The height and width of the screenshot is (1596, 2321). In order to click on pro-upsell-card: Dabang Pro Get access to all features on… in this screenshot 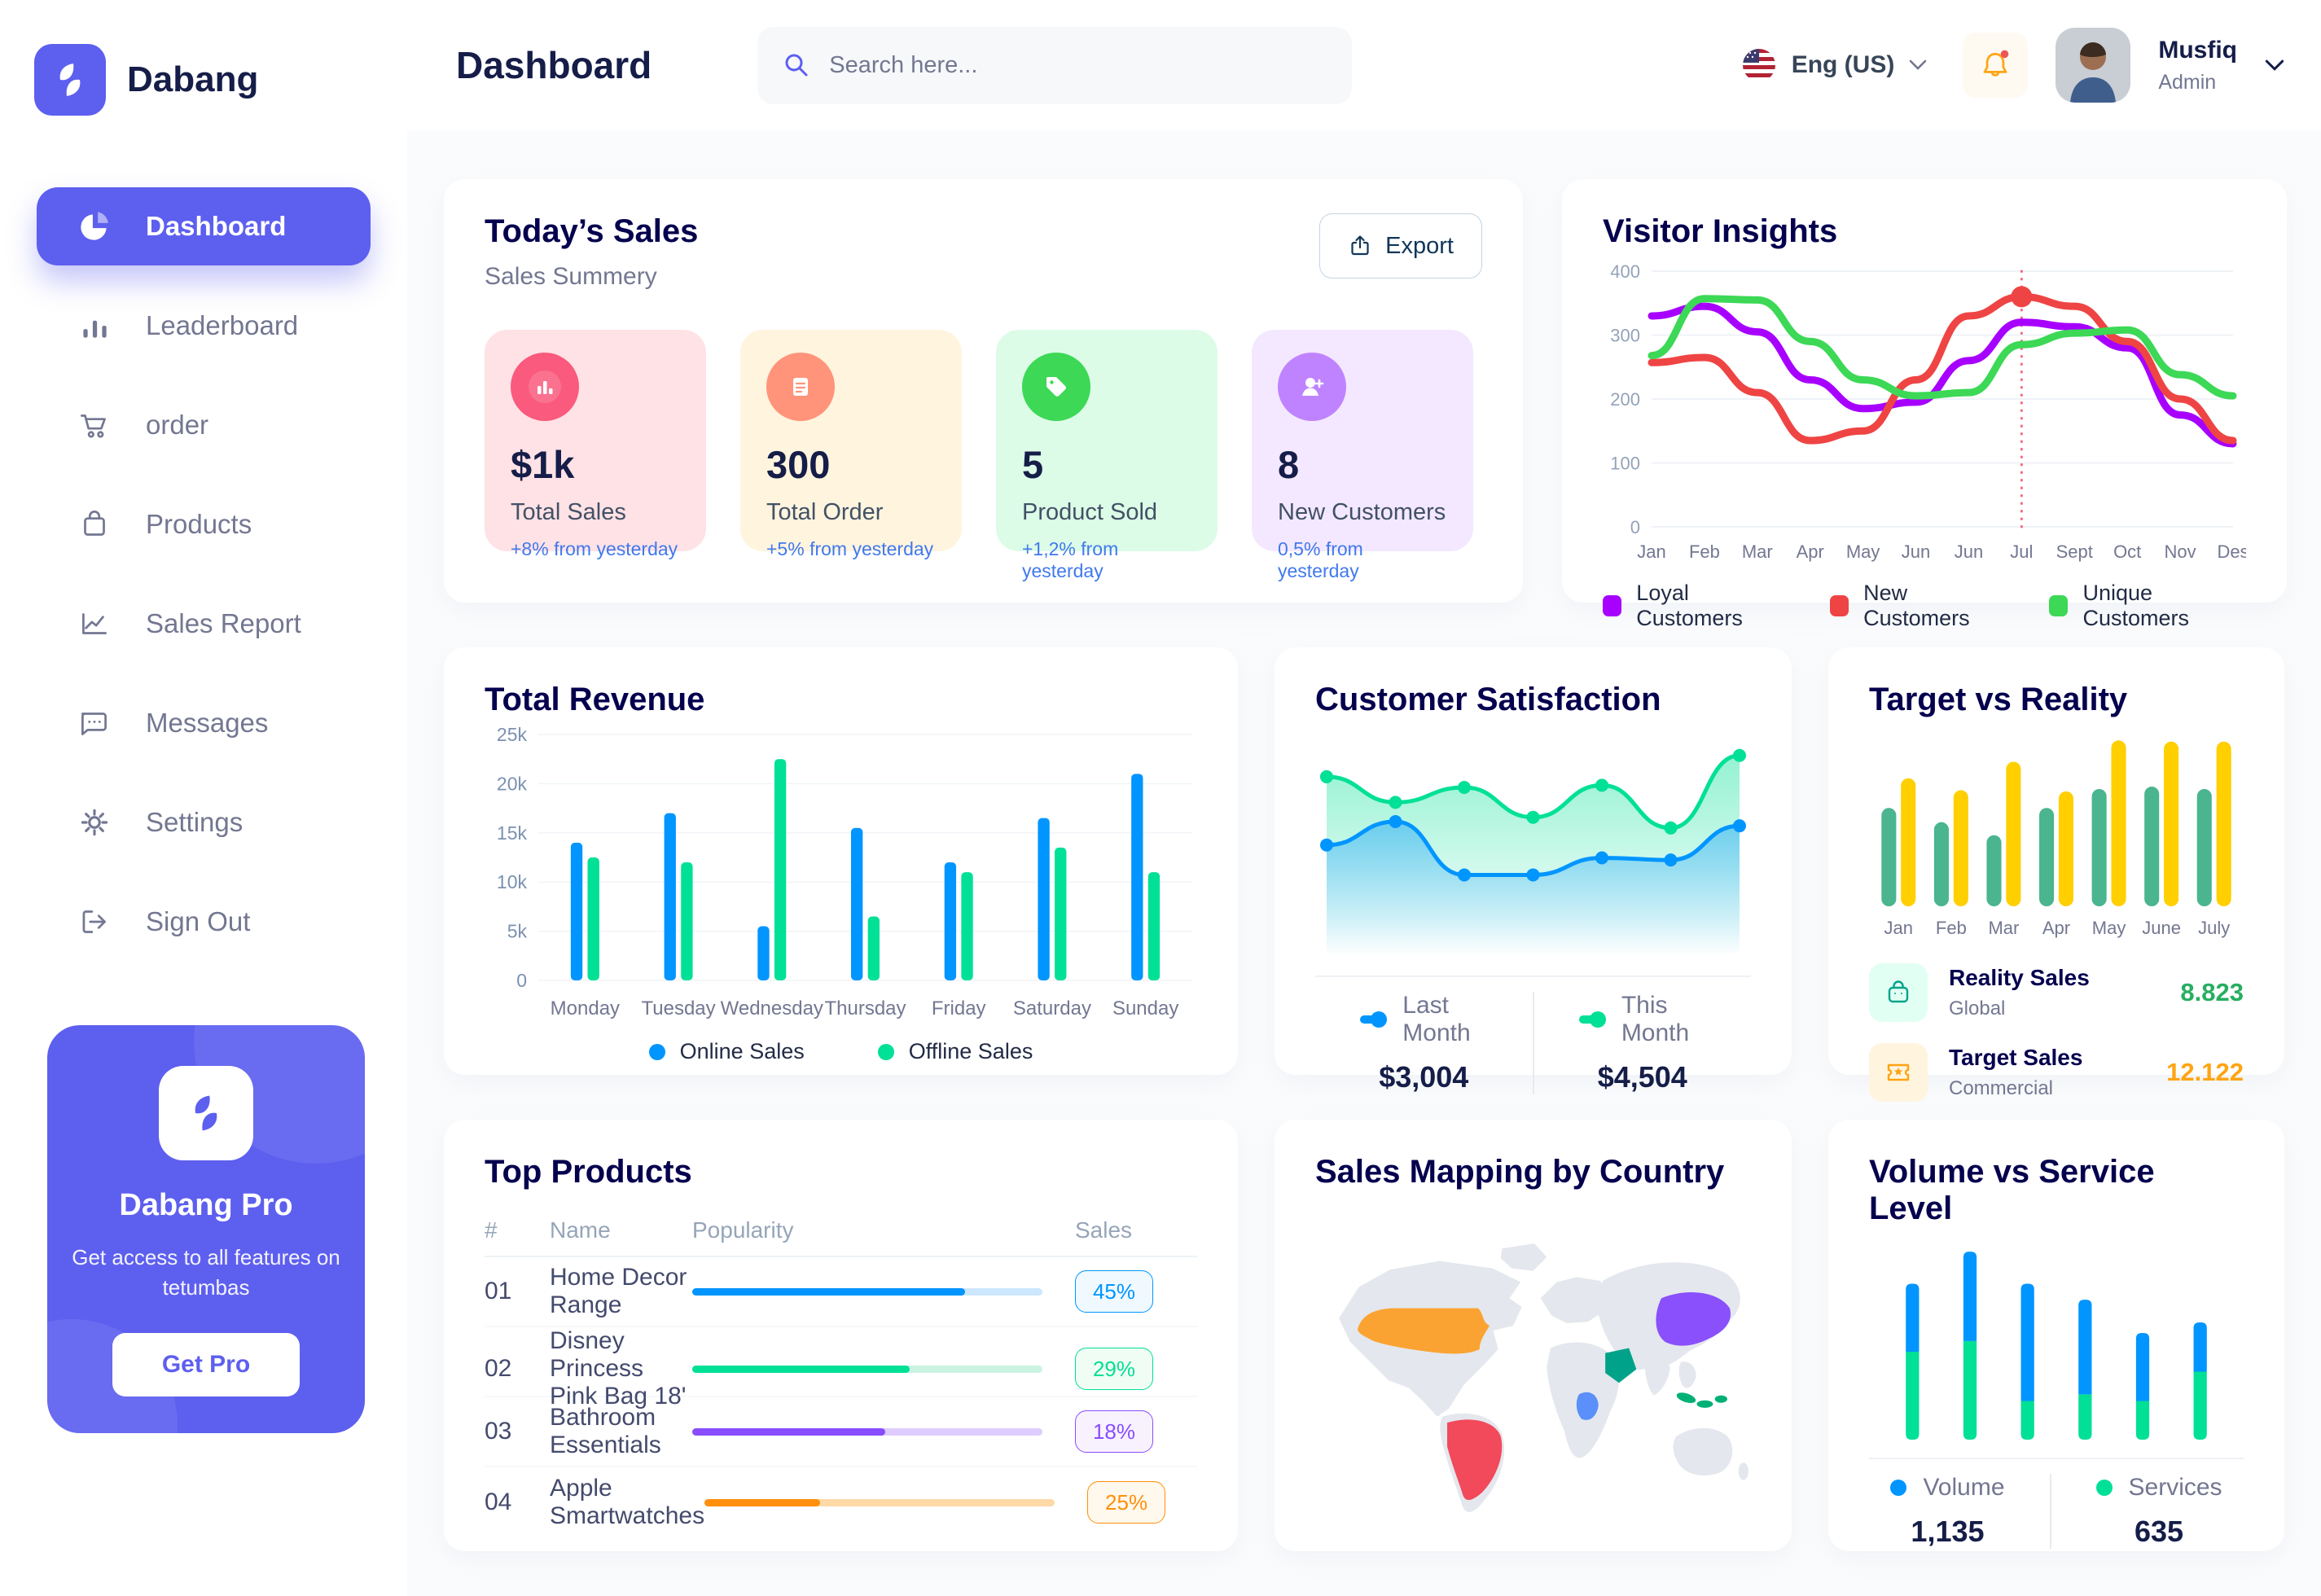, I will do `click(206, 1228)`.